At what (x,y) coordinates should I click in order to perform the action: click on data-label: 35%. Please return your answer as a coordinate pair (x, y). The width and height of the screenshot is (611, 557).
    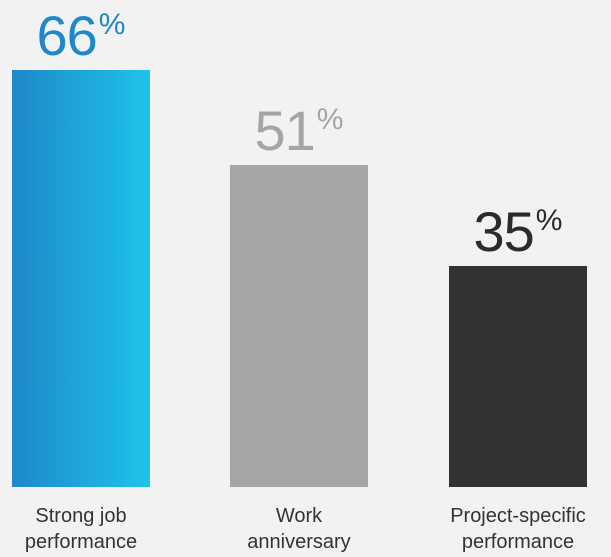
    Looking at the image, I should click on (518, 231).